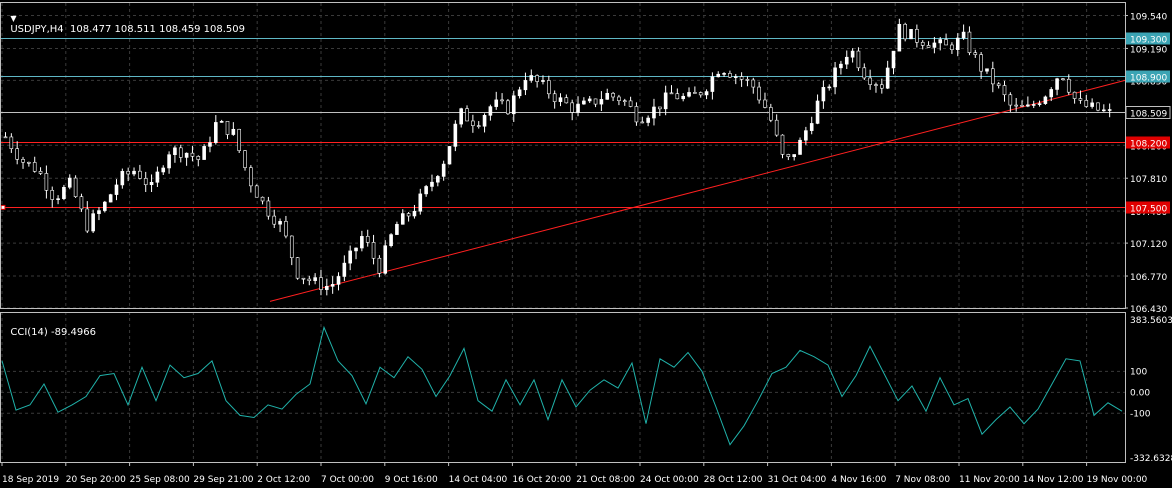 This screenshot has height=488, width=1172. Describe the element at coordinates (605, 480) in the screenshot. I see `time-tick-label: 21 Oct 08:00` at that location.